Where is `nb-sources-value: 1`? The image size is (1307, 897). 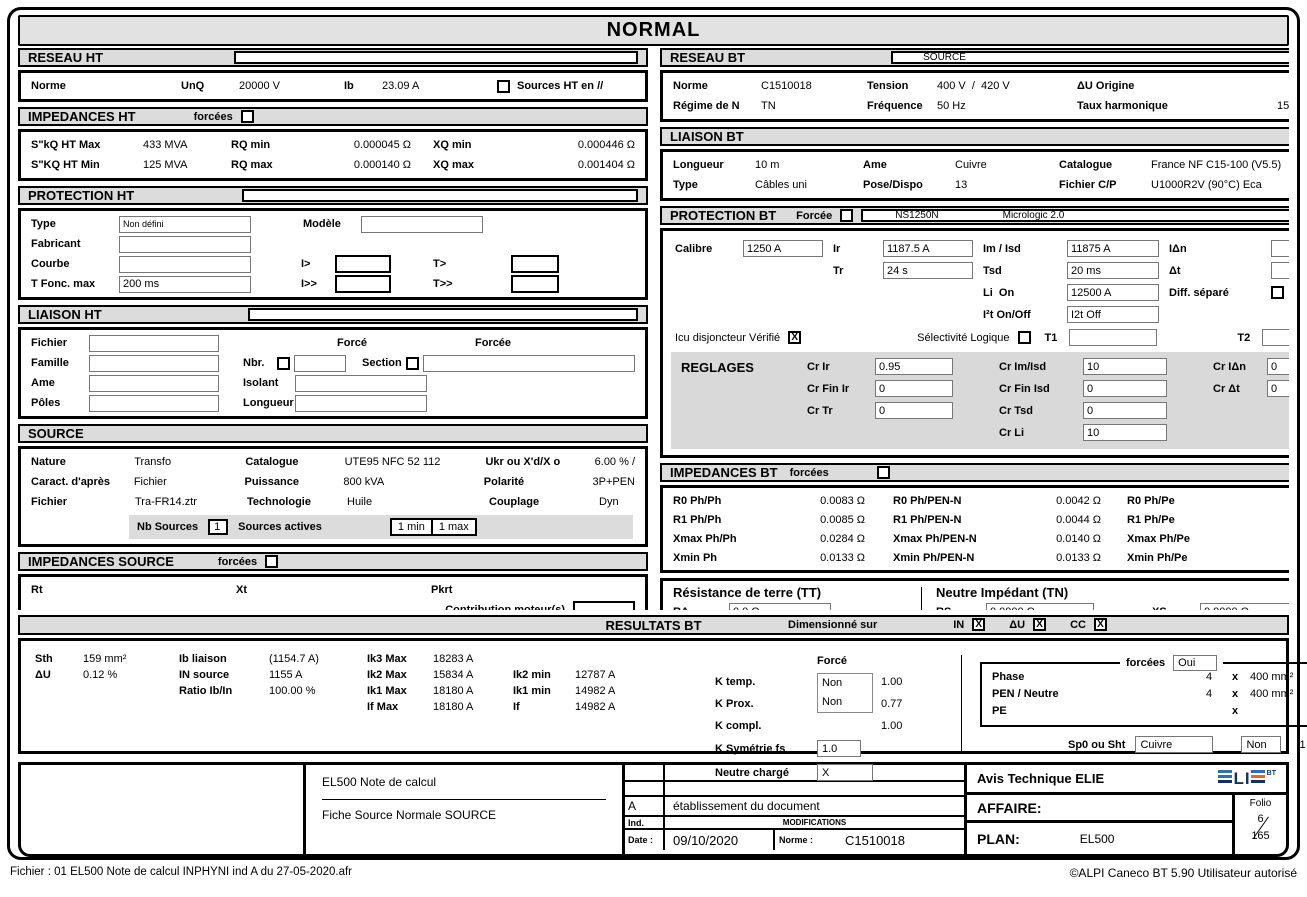
nb-sources-value: 1 is located at coordinates (218, 527).